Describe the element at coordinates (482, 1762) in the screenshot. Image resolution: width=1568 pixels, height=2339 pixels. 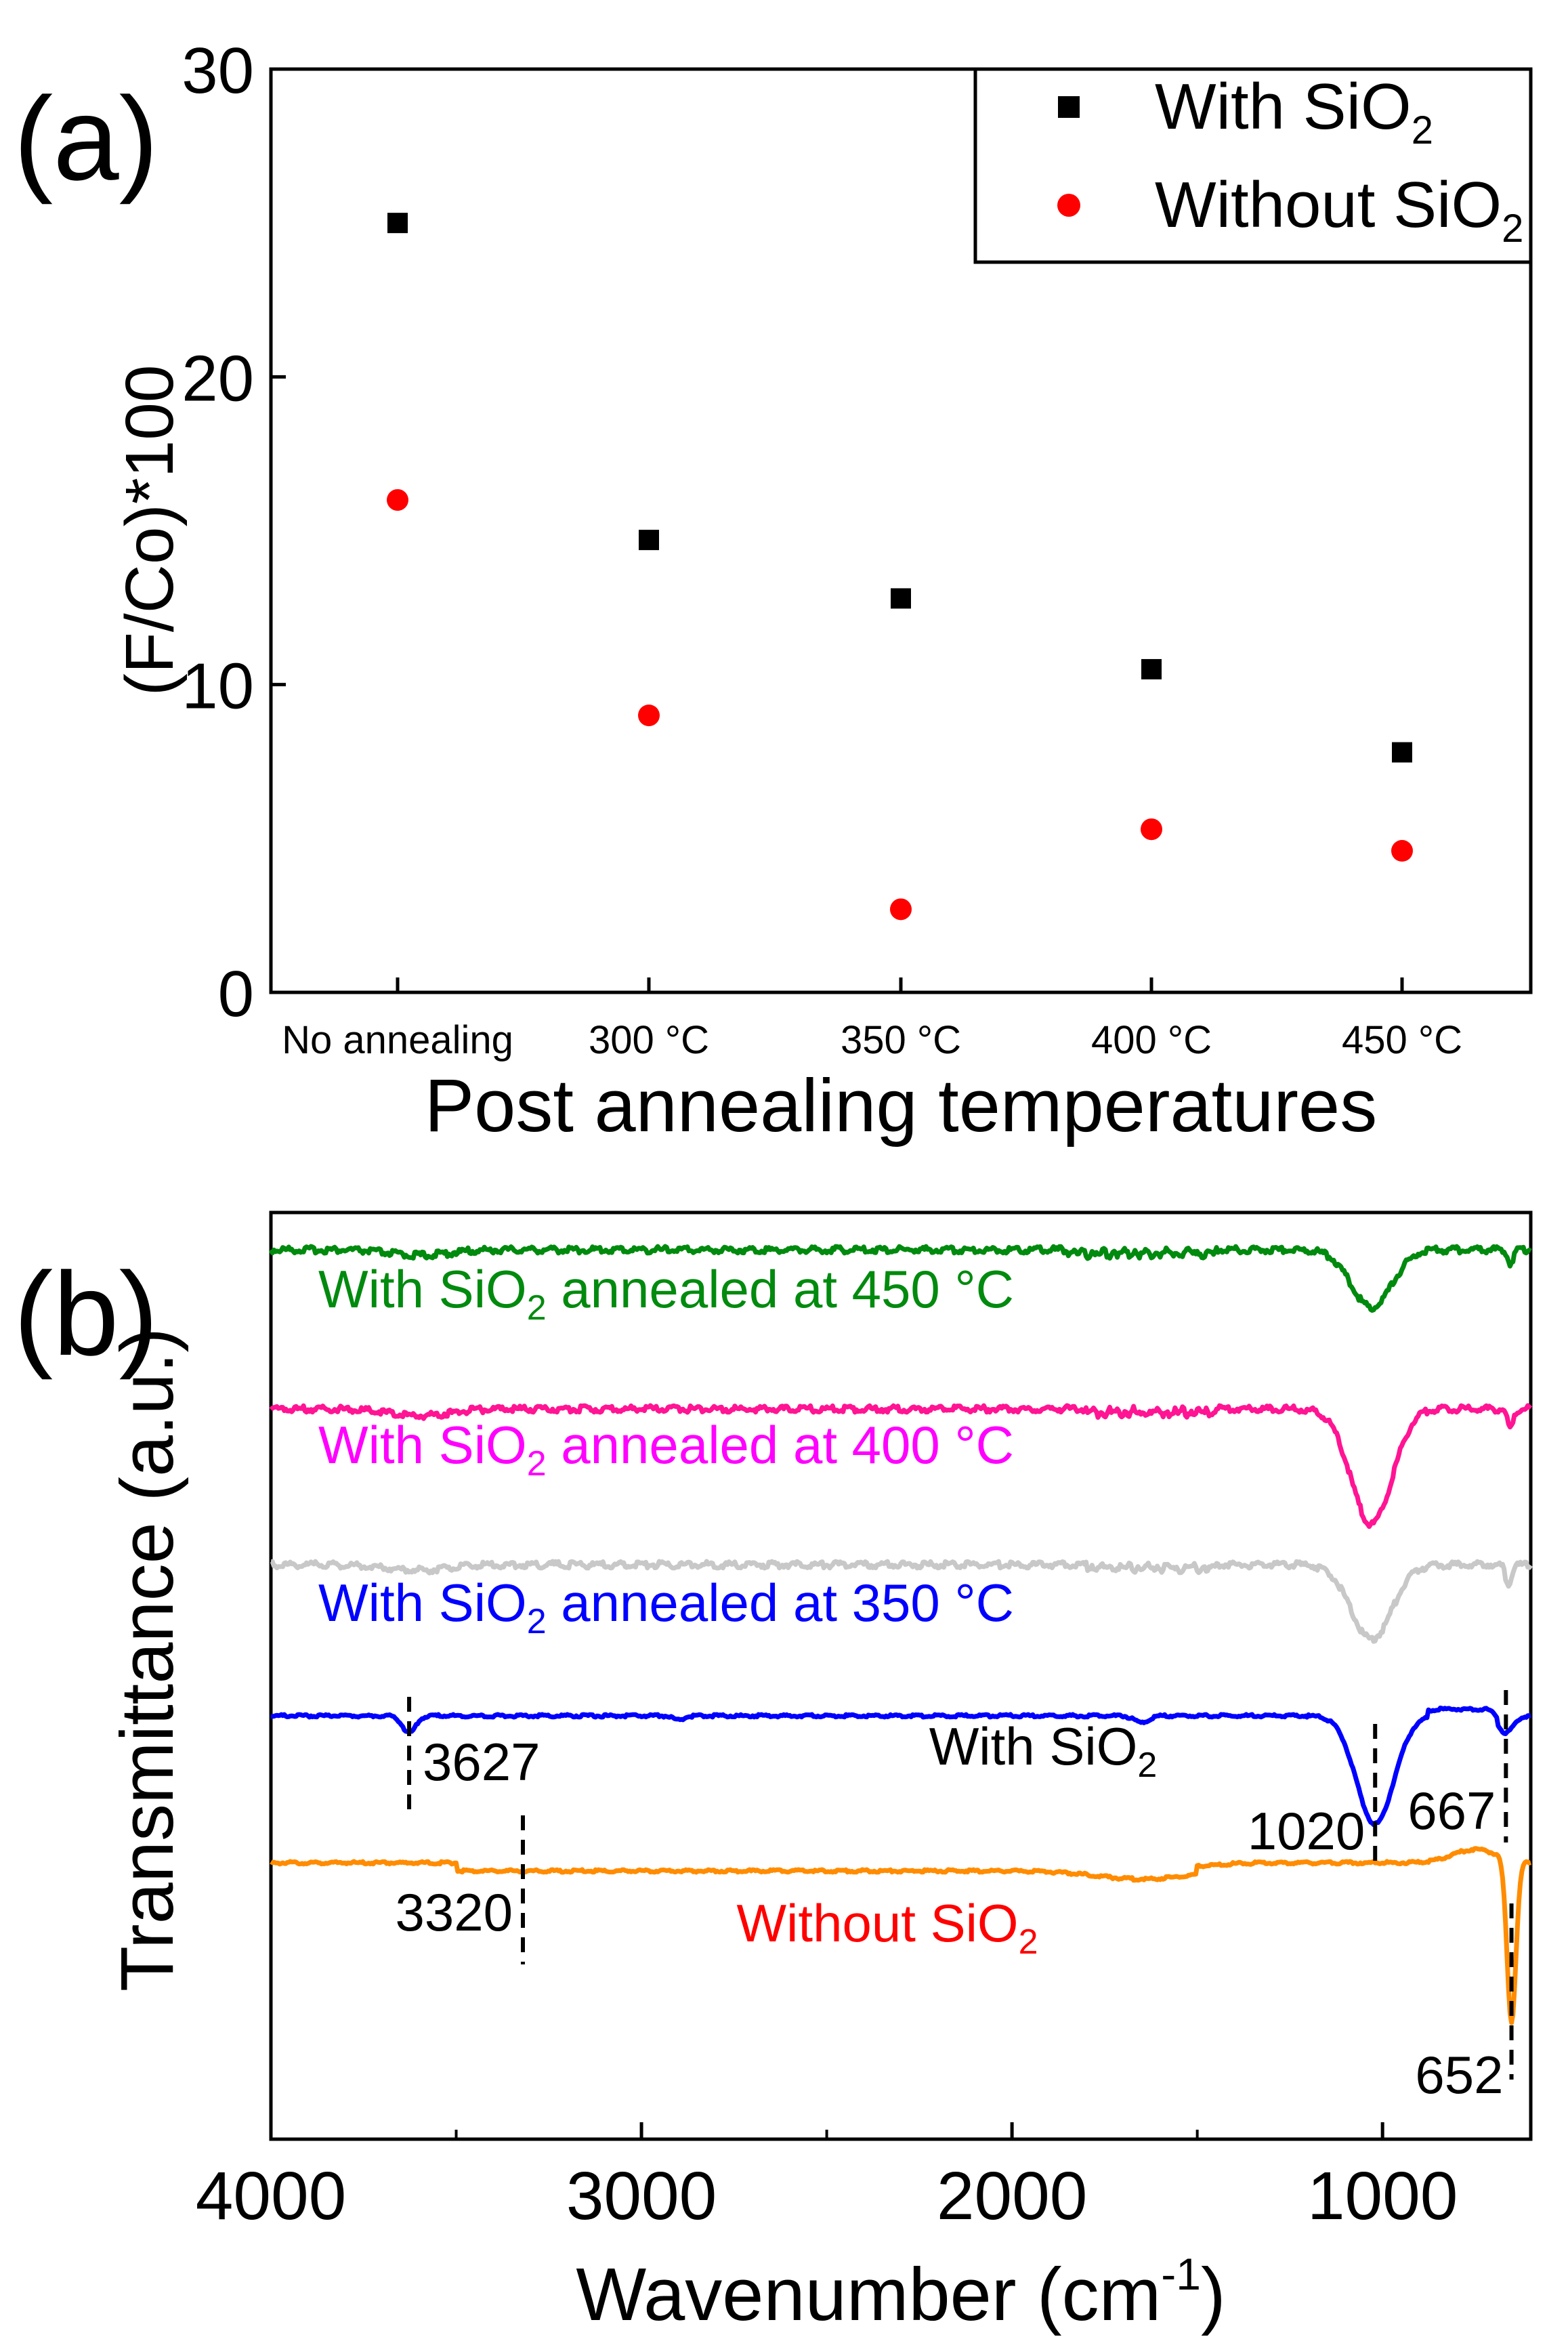
I see `peak-label: 3627` at that location.